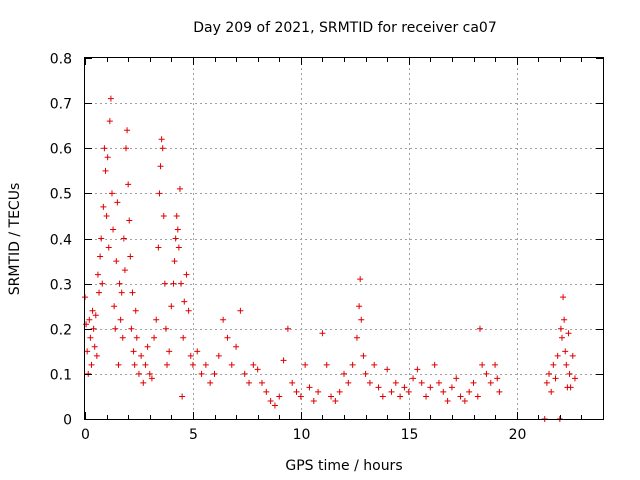 This screenshot has width=640, height=480. I want to click on y-tick-label: 0.8, so click(61, 60).